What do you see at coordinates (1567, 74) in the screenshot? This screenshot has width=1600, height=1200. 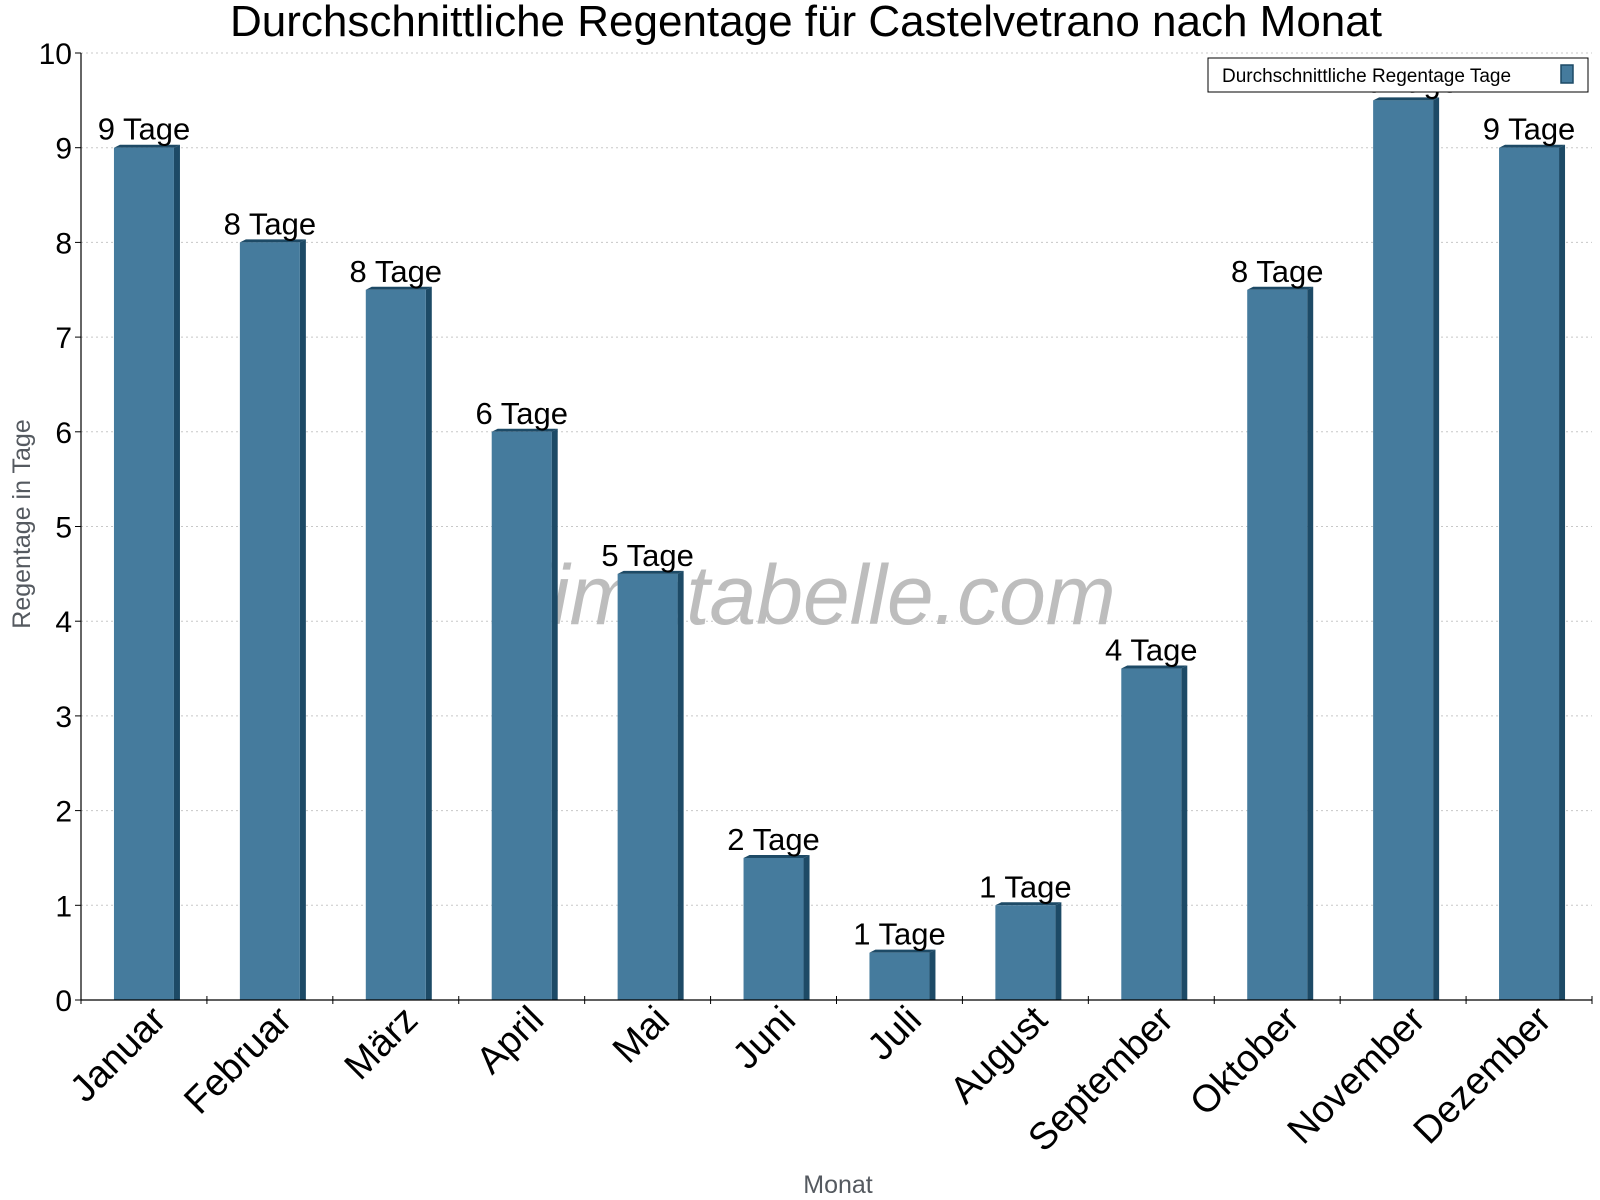 I see `legend-swatch` at bounding box center [1567, 74].